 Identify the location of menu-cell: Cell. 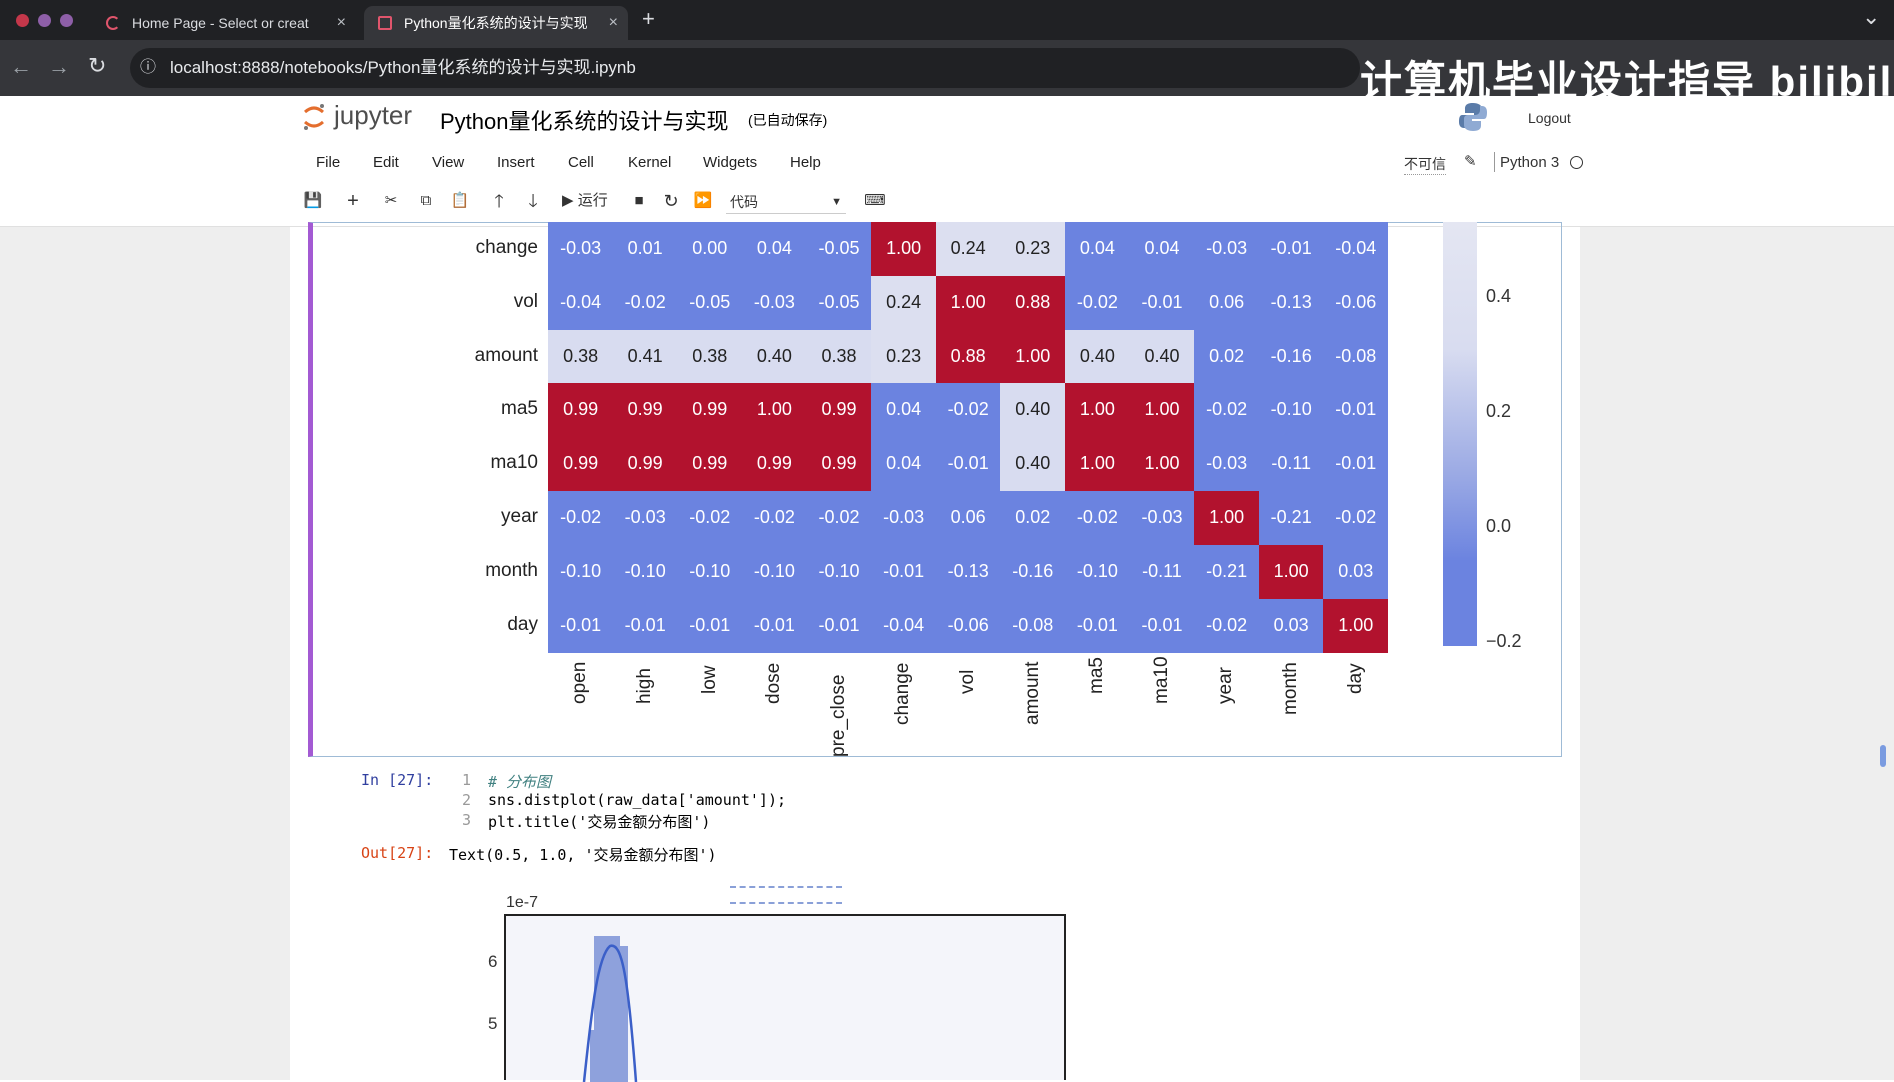
(581, 162).